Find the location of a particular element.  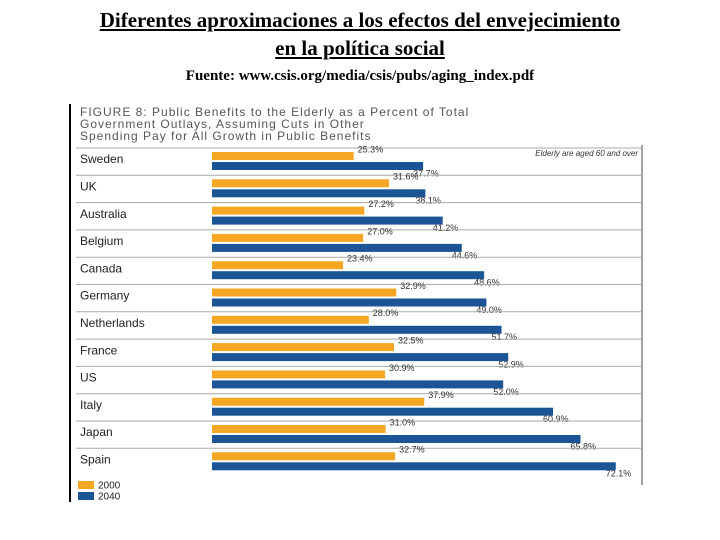

category-label: Canada is located at coordinates (101, 268).